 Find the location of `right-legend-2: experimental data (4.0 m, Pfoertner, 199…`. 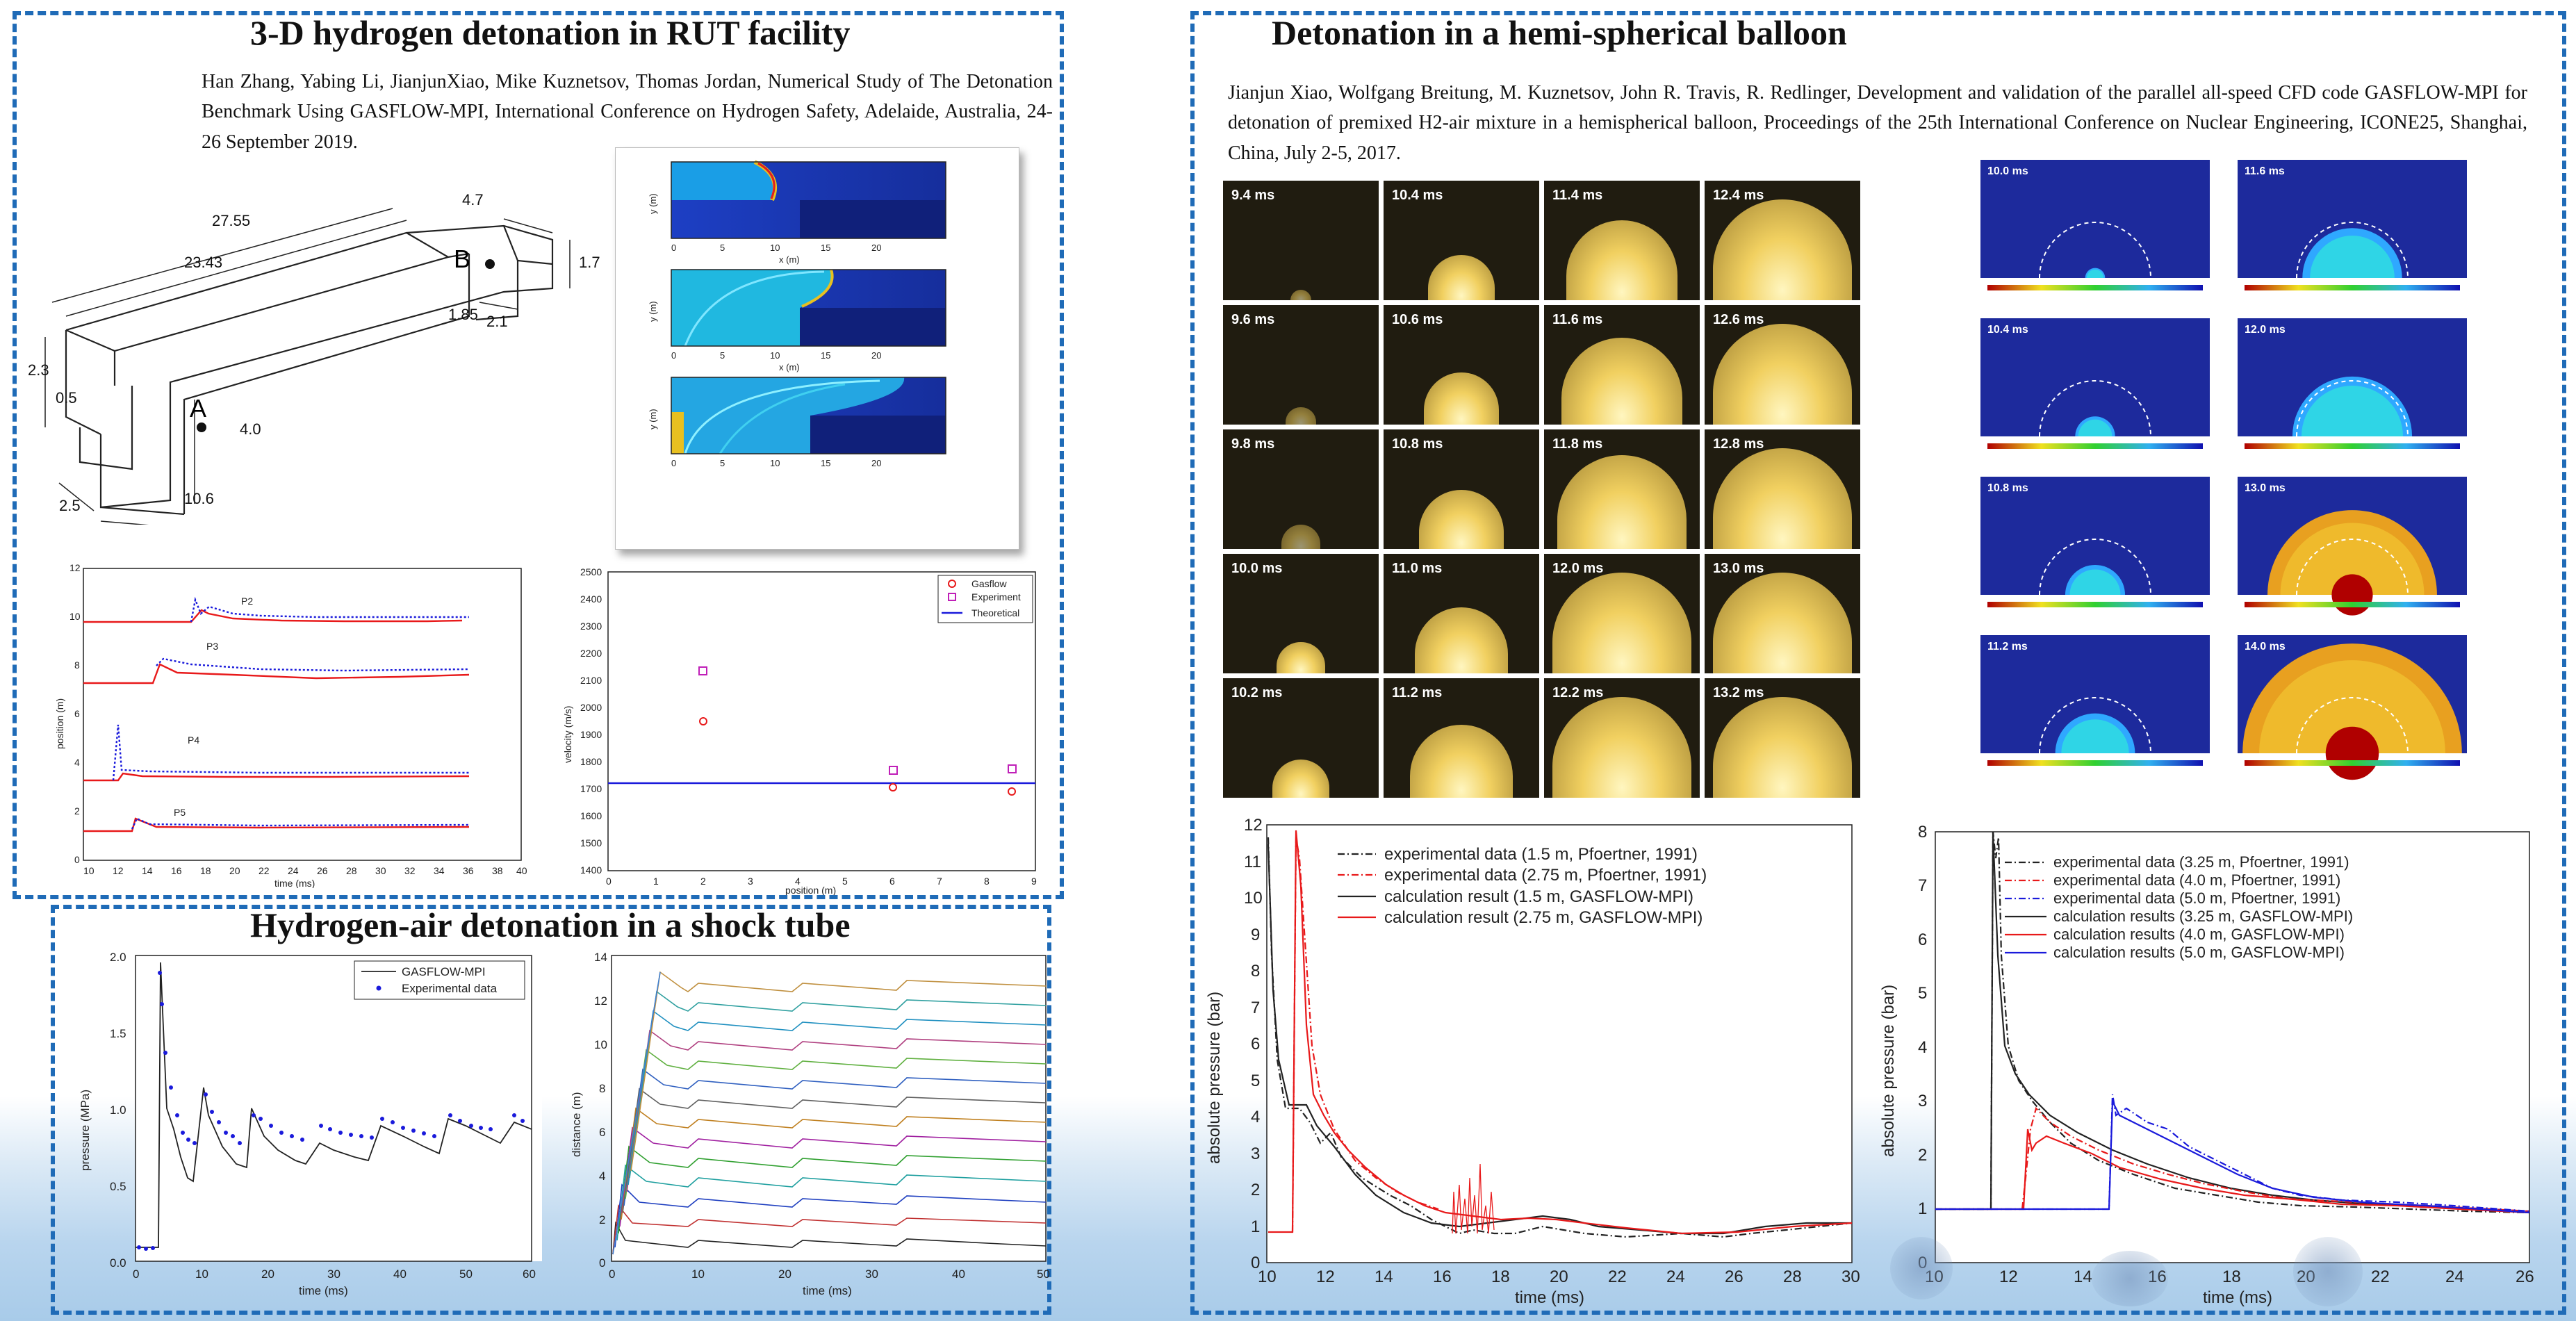

right-legend-2: experimental data (4.0 m, Pfoertner, 199… is located at coordinates (2196, 880).